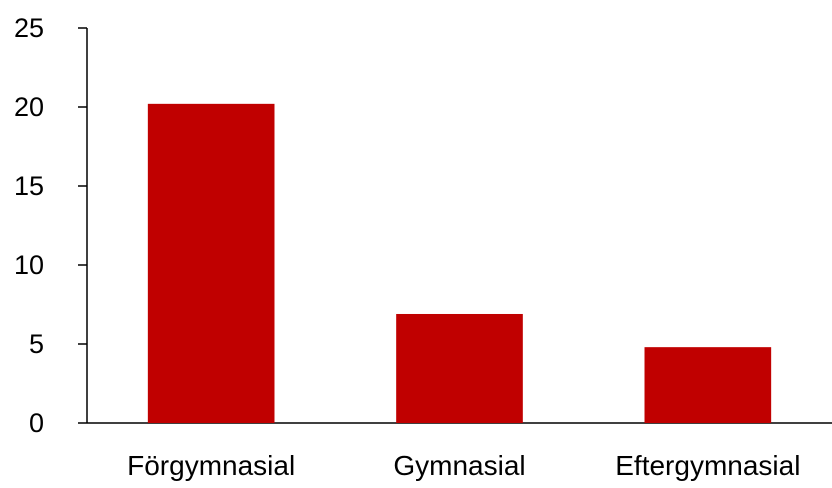 Image resolution: width=832 pixels, height=488 pixels. Describe the element at coordinates (29, 265) in the screenshot. I see `y-tick-label: 10` at that location.